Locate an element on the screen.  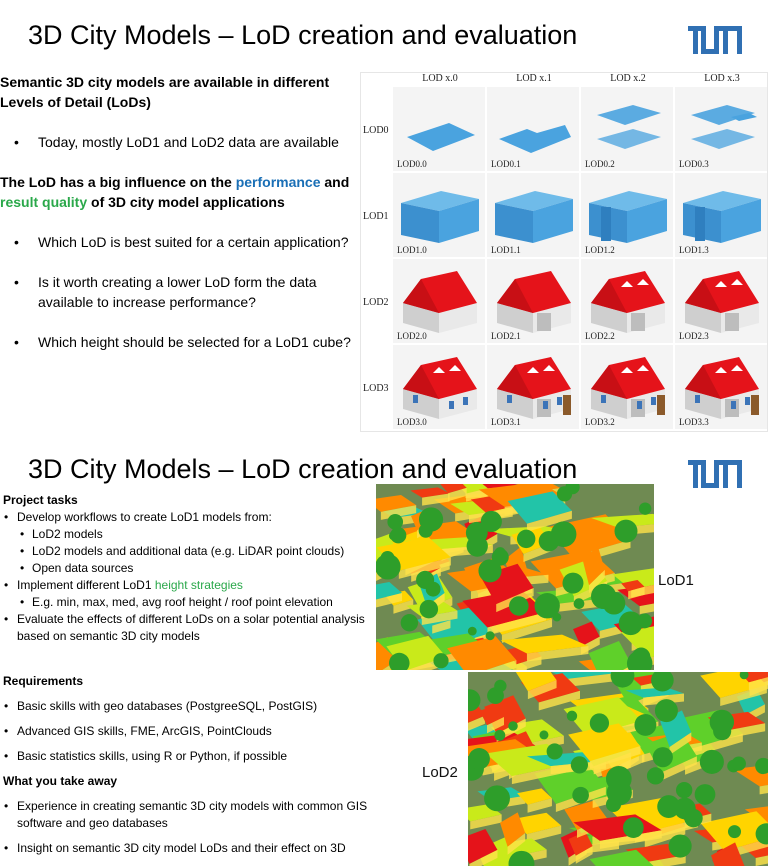
lod-col-header: LOD x.1 is located at coordinates (534, 78).